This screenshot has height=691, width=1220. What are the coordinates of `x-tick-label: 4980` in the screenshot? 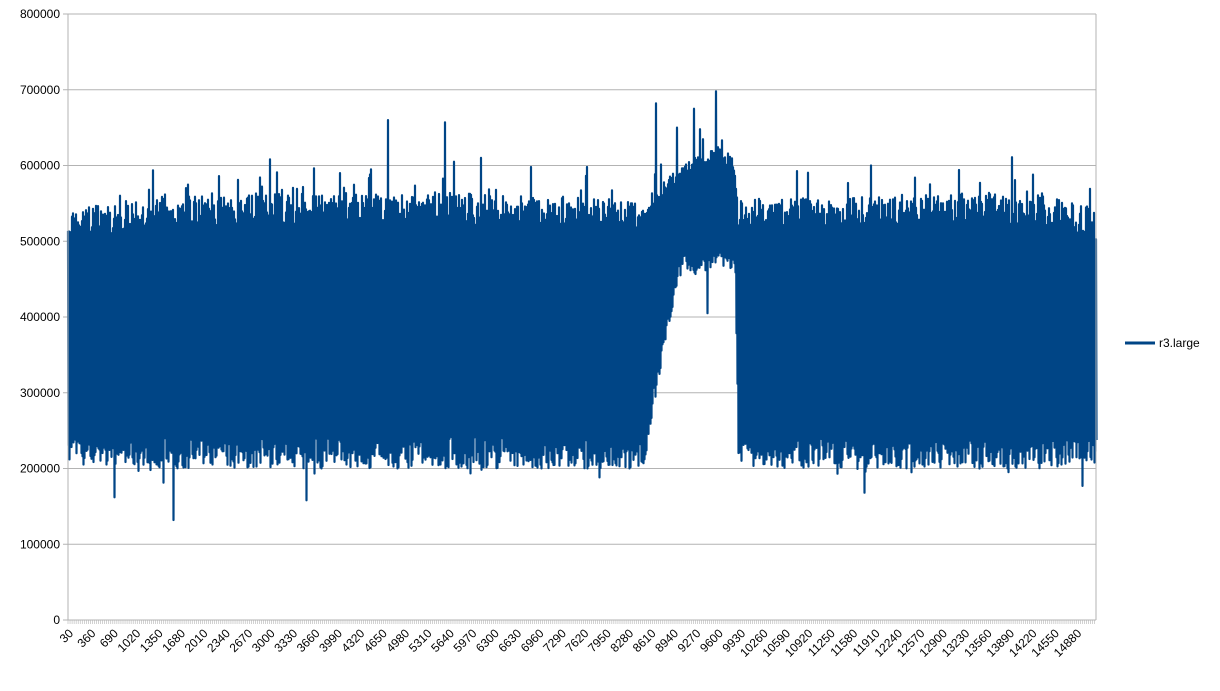 It's located at (397, 640).